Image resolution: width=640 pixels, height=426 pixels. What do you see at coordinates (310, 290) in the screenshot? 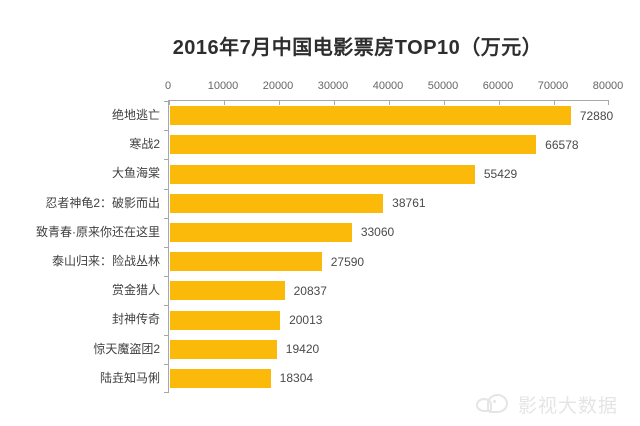
I see `bar-value-label: 20837` at bounding box center [310, 290].